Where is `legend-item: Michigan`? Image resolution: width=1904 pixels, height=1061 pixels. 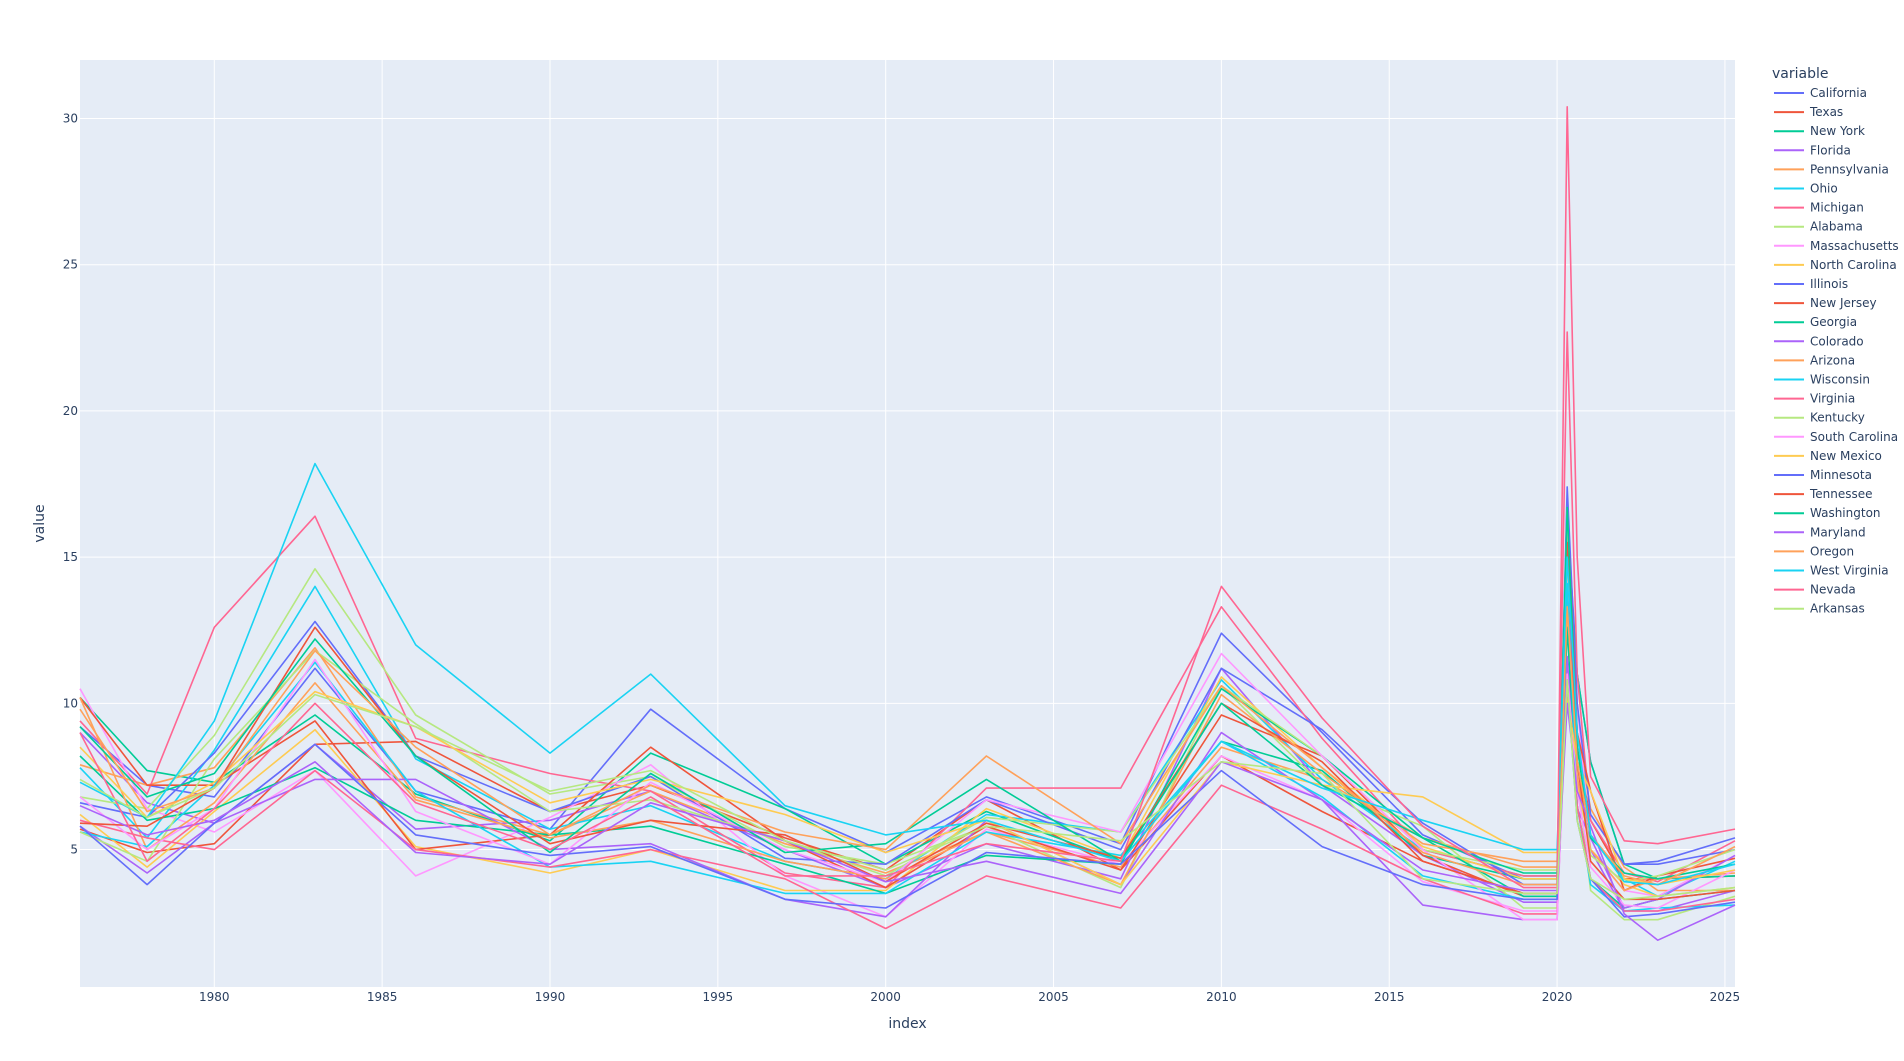
legend-item: Michigan is located at coordinates (1819, 208).